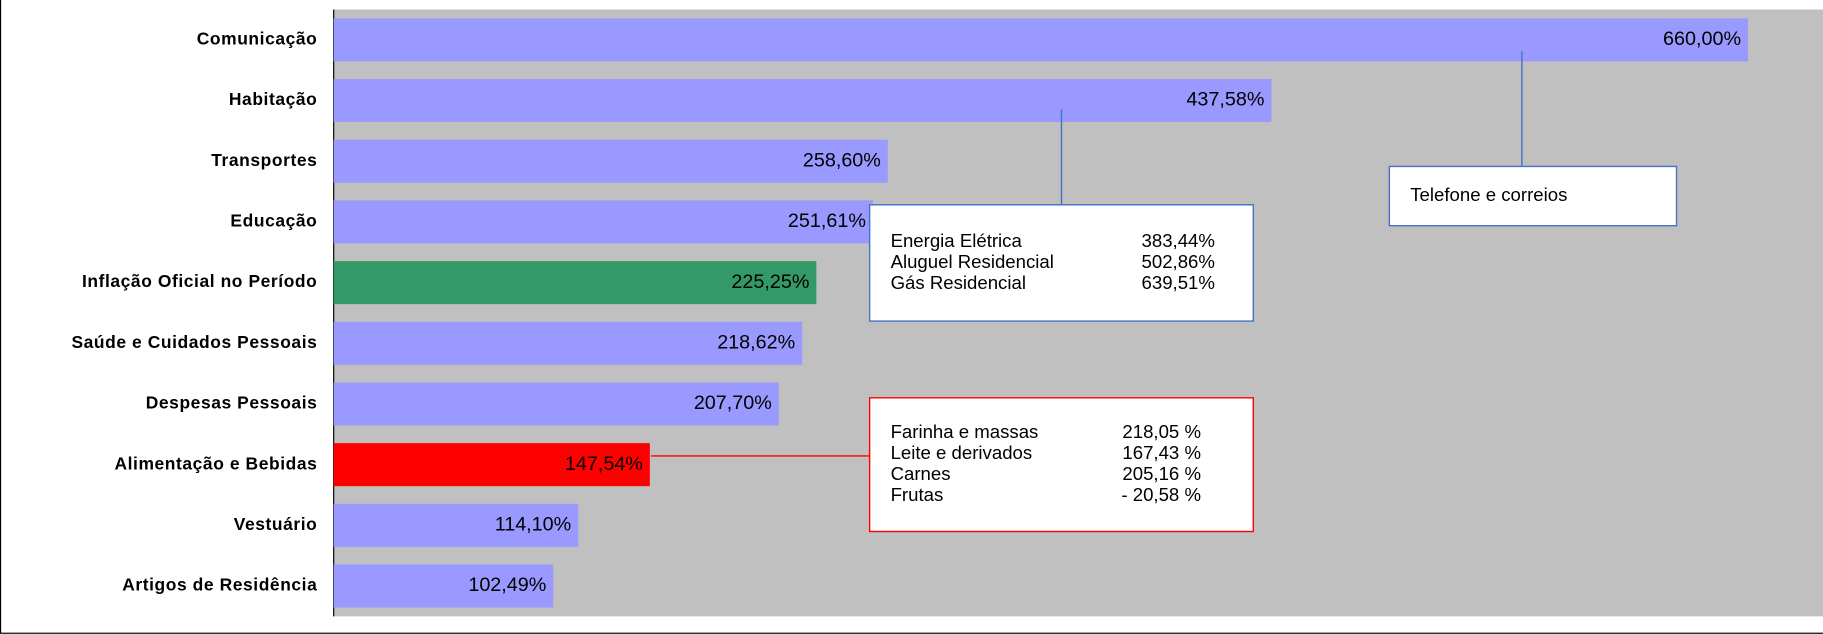 The height and width of the screenshot is (634, 1823). Describe the element at coordinates (1488, 194) in the screenshot. I see `annotation-text: Telefone e correios` at that location.